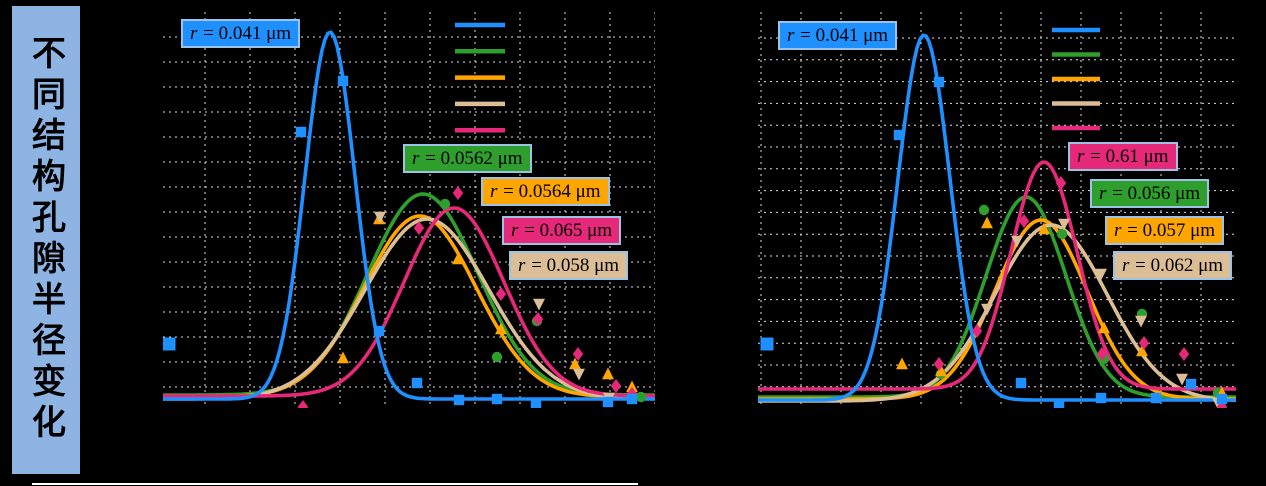 Image resolution: width=1266 pixels, height=486 pixels. Describe the element at coordinates (545, 191) in the screenshot. I see `r-value-label-orange: r = 0.0564 μm` at that location.